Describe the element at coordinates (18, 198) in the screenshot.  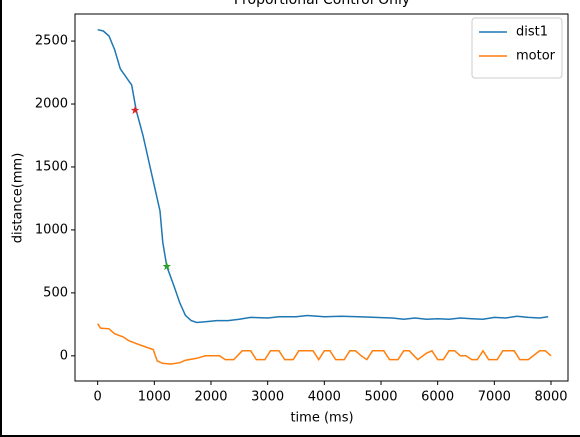
I see `y-axis-label: distance(mm)` at that location.